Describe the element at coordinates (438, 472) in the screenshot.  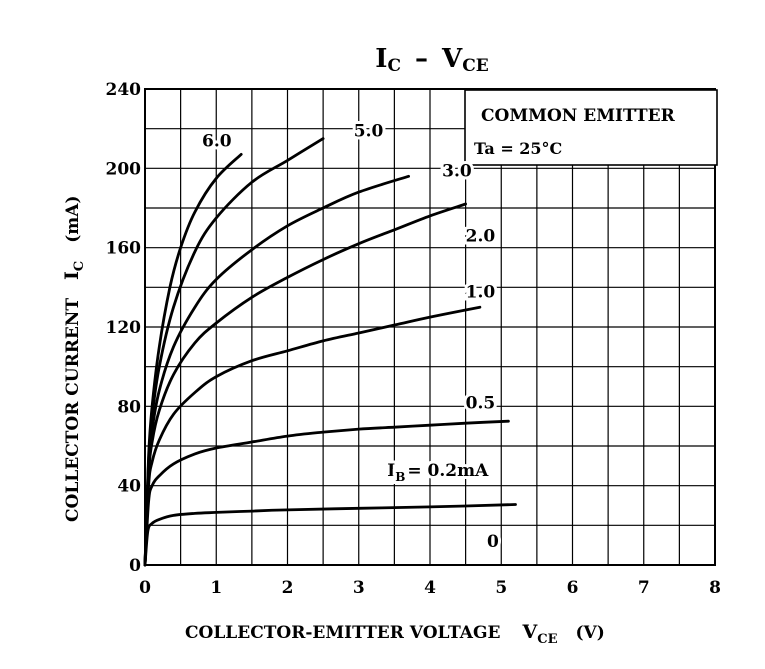
I see `ib-label: IB = 0.2mA` at that location.